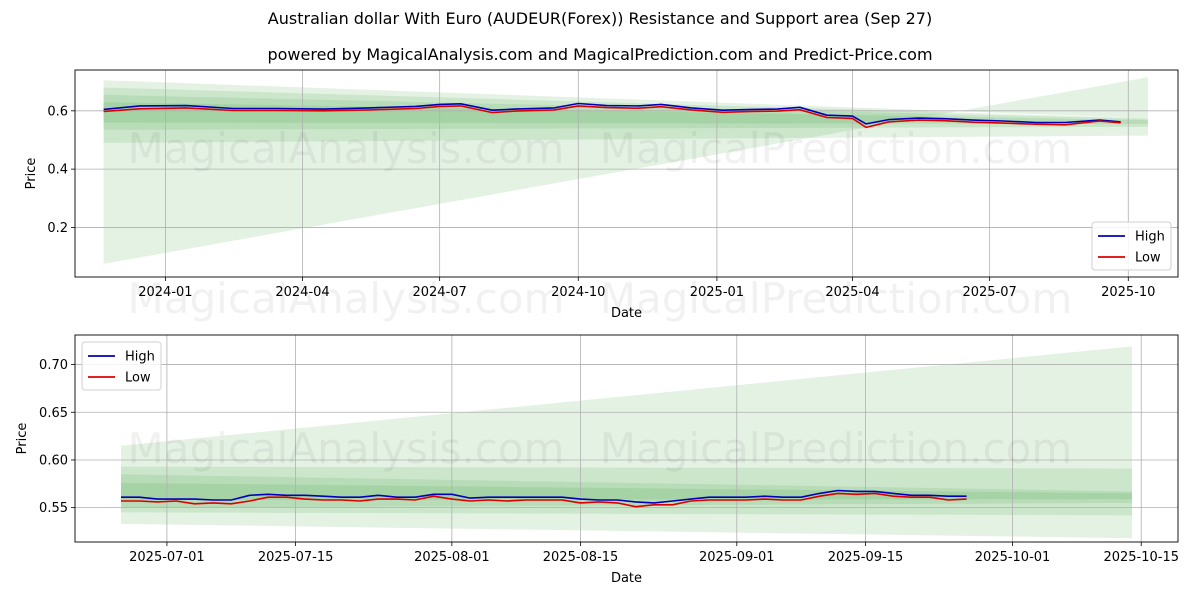 The image size is (1200, 600). Describe the element at coordinates (53, 365) in the screenshot. I see `y-tick-label: 0.70` at that location.